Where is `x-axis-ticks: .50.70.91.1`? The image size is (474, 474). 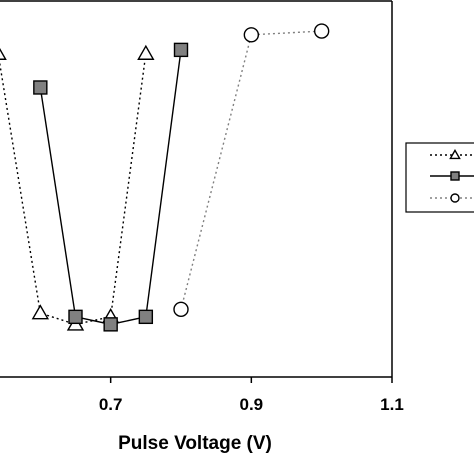 x-axis-ticks: .50.70.91.1 is located at coordinates (251, 395).